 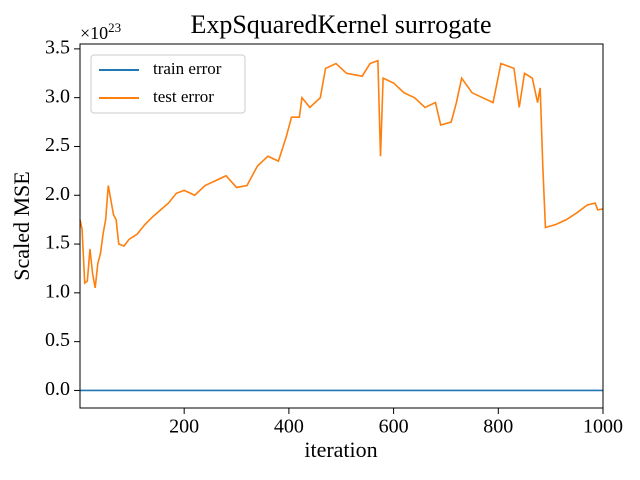 I want to click on y-tick-label: 0.5, so click(x=57, y=340).